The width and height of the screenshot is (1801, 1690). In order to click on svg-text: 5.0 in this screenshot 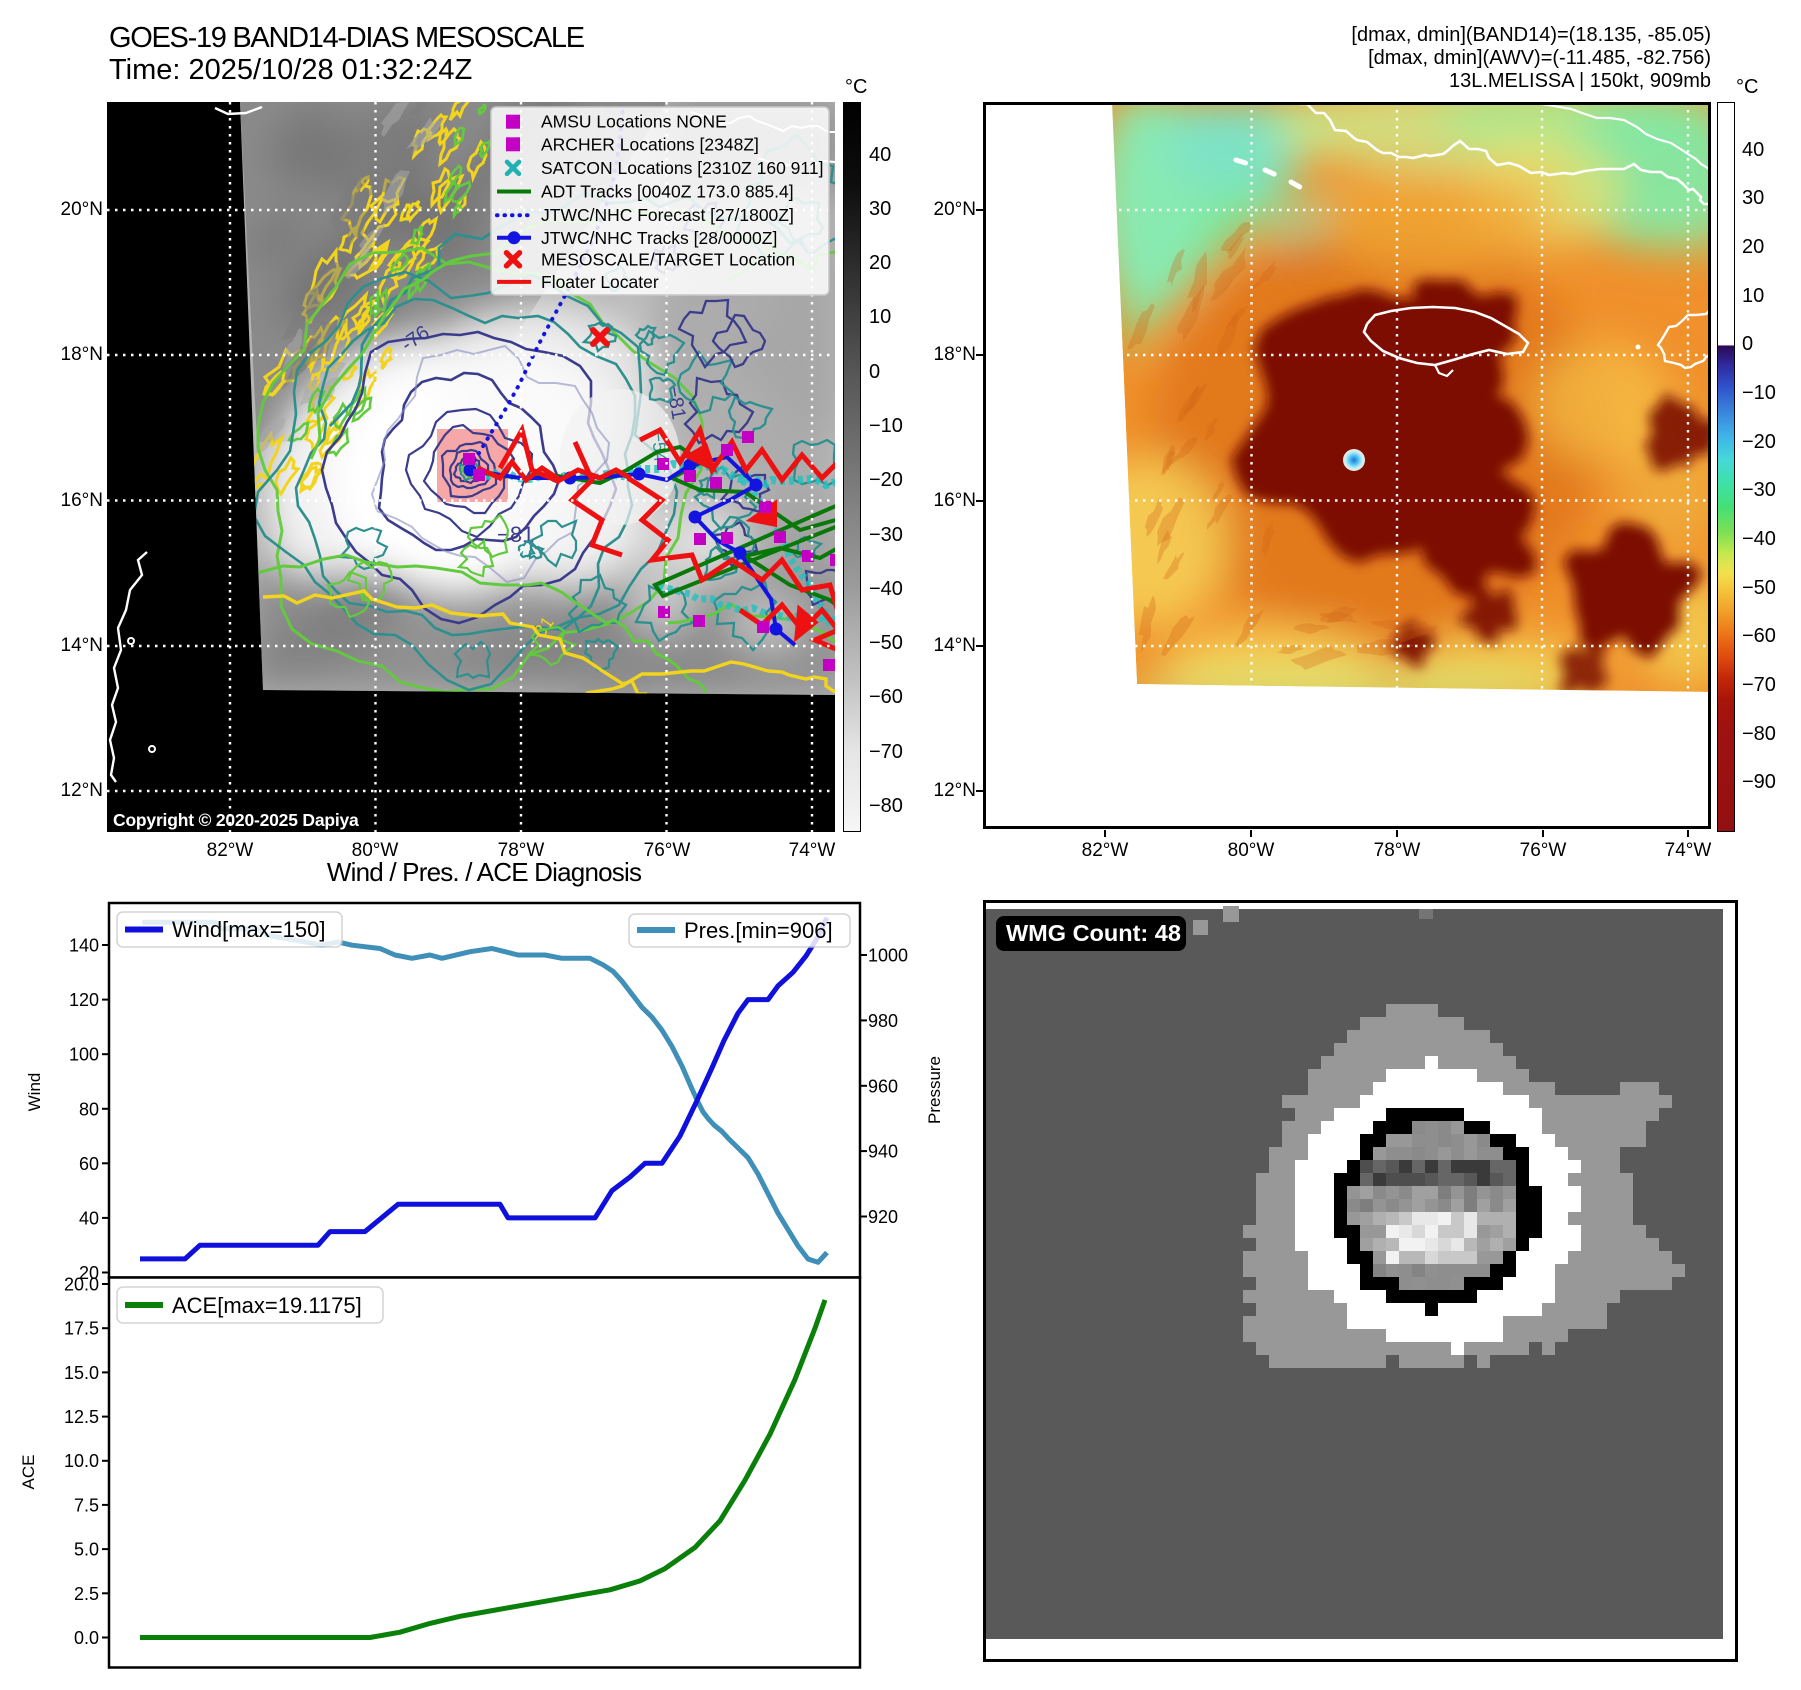, I will do `click(86, 1550)`.